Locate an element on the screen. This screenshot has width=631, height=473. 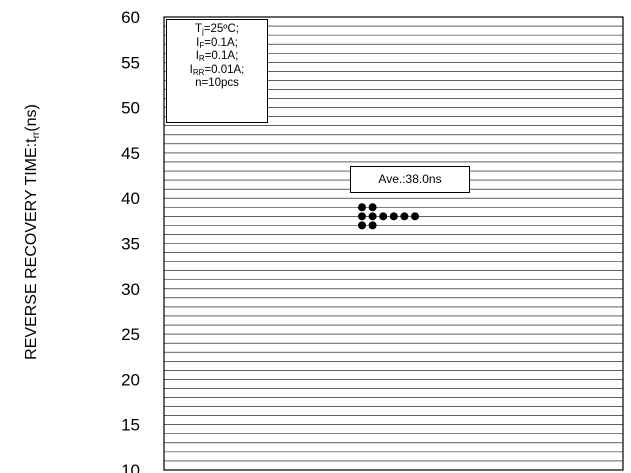
y-tick-label: 55 is located at coordinates (130, 62).